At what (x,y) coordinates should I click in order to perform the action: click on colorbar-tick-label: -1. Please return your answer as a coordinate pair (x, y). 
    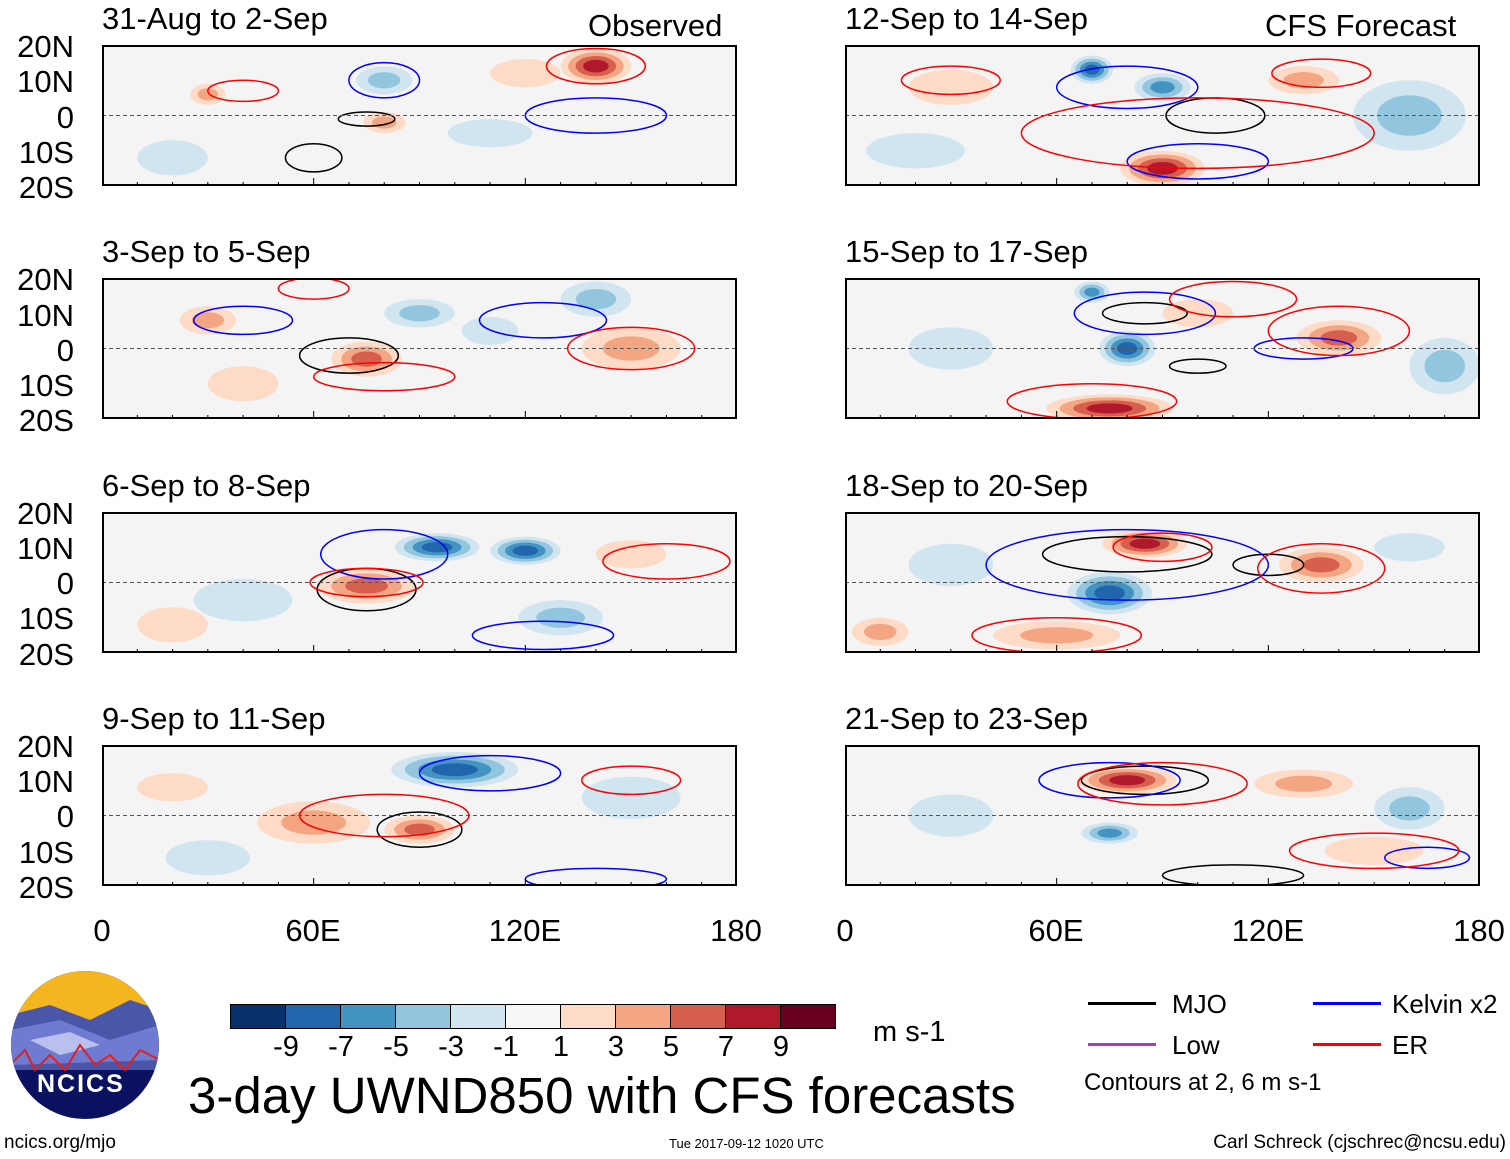
    Looking at the image, I should click on (506, 1047).